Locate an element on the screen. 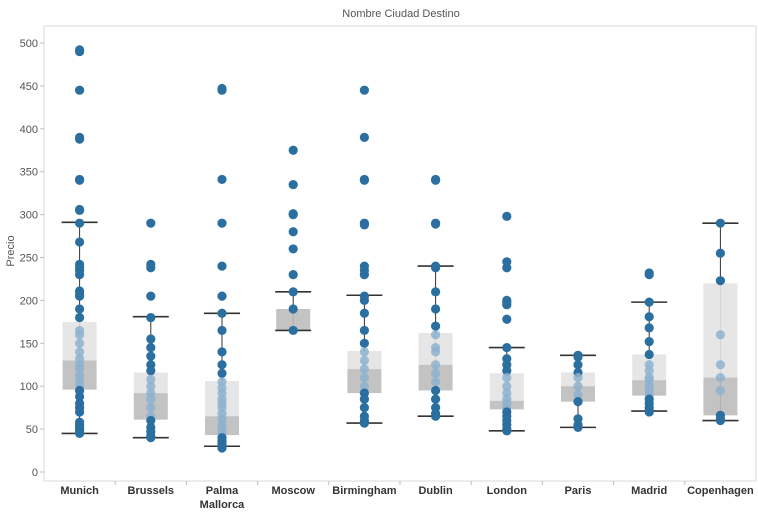 This screenshot has width=758, height=525. y-tick-label: 150 is located at coordinates (29, 344).